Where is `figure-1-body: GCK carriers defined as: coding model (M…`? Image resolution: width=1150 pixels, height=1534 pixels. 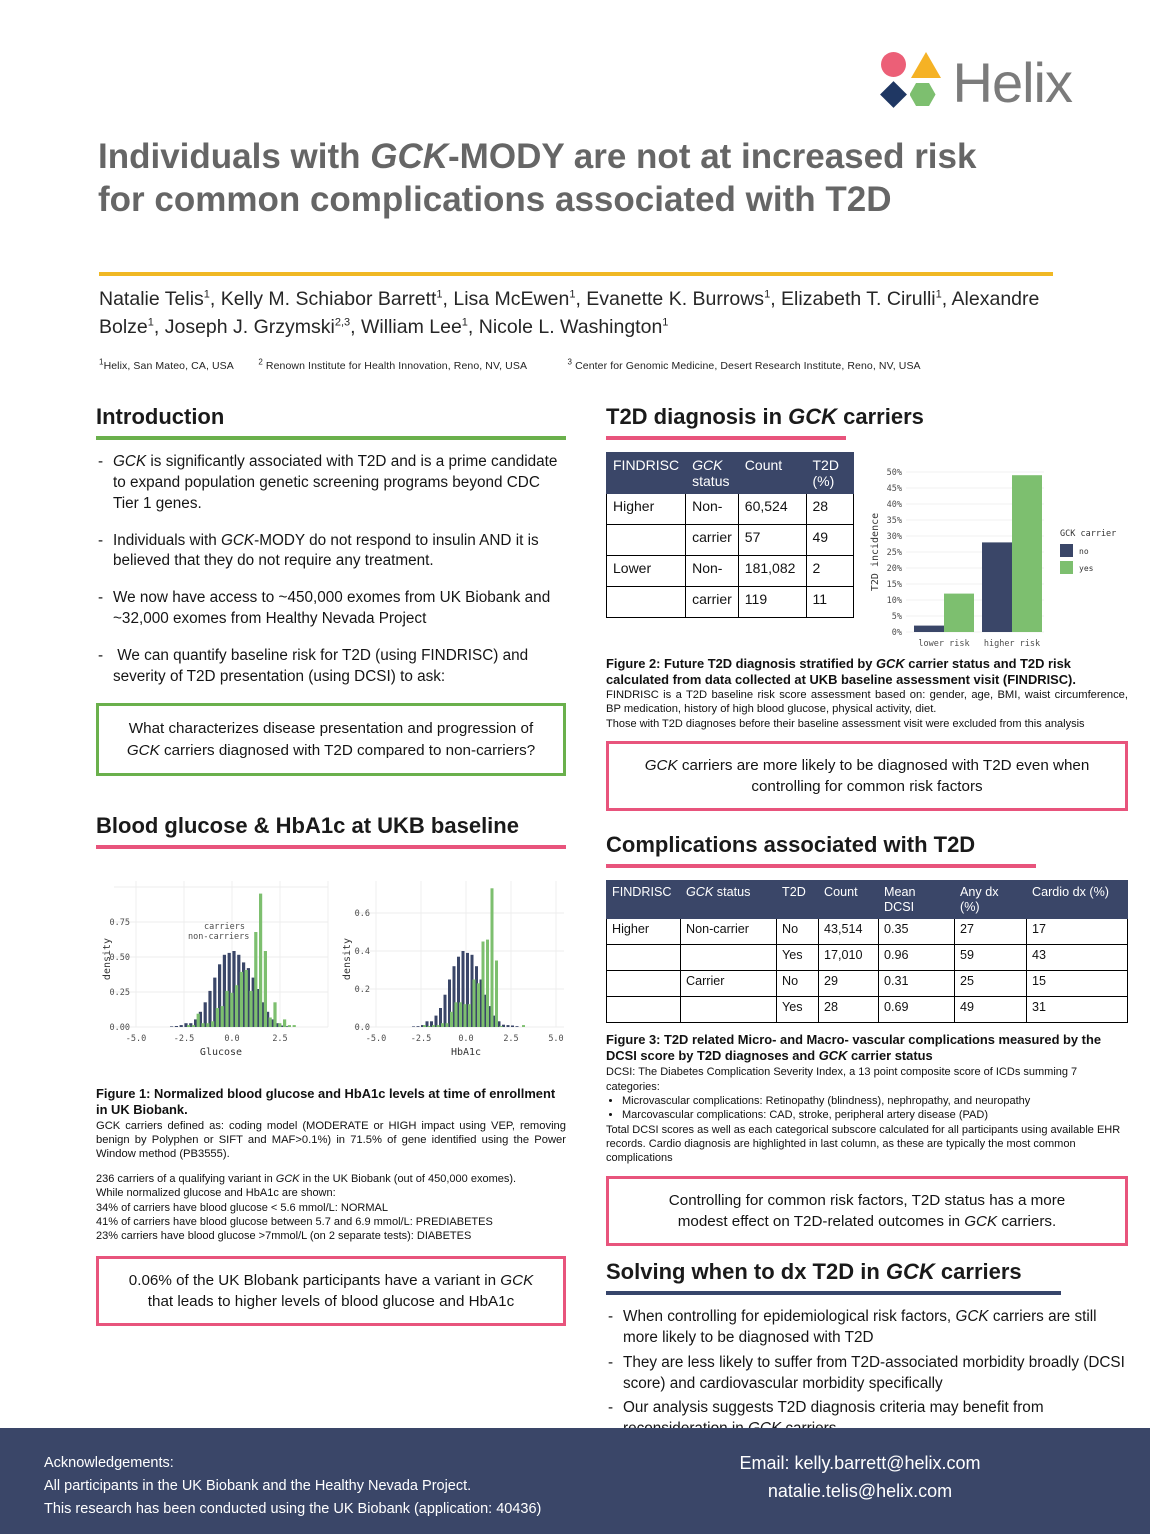
figure-1-body: GCK carriers defined as: coding model (M… is located at coordinates (331, 1140).